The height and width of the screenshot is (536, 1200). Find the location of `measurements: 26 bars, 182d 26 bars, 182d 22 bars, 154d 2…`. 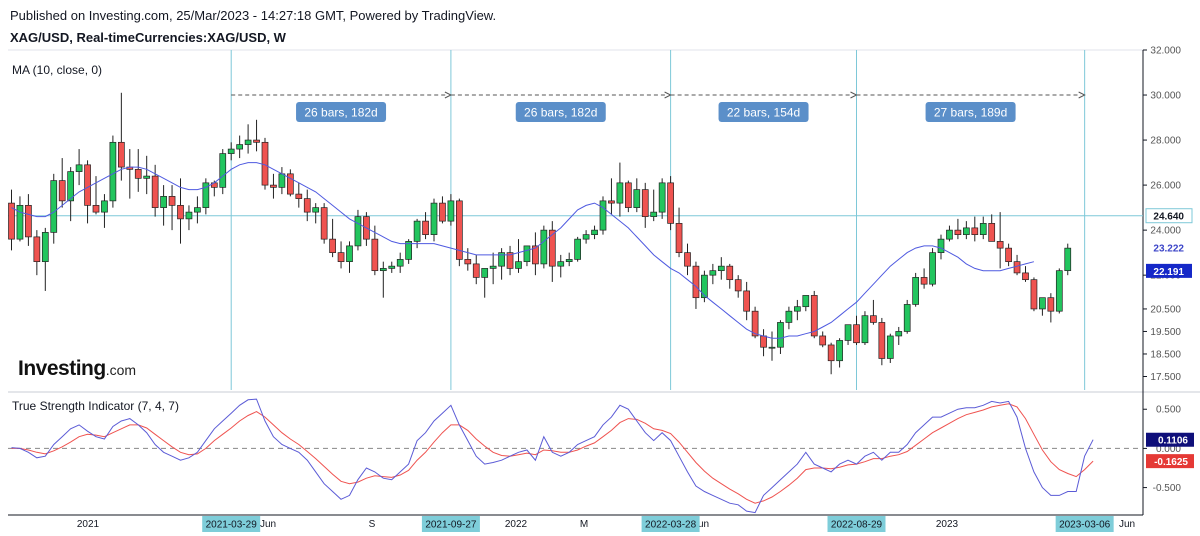

measurements: 26 bars, 182d 26 bars, 182d 22 bars, 154d 2… is located at coordinates (658, 106).